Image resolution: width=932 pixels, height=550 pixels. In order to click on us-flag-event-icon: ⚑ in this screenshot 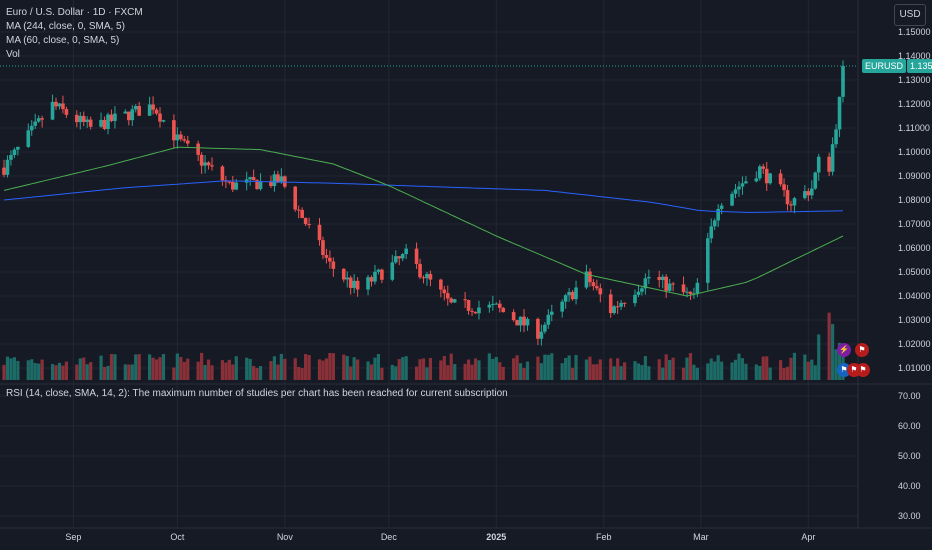, I will do `click(862, 350)`.